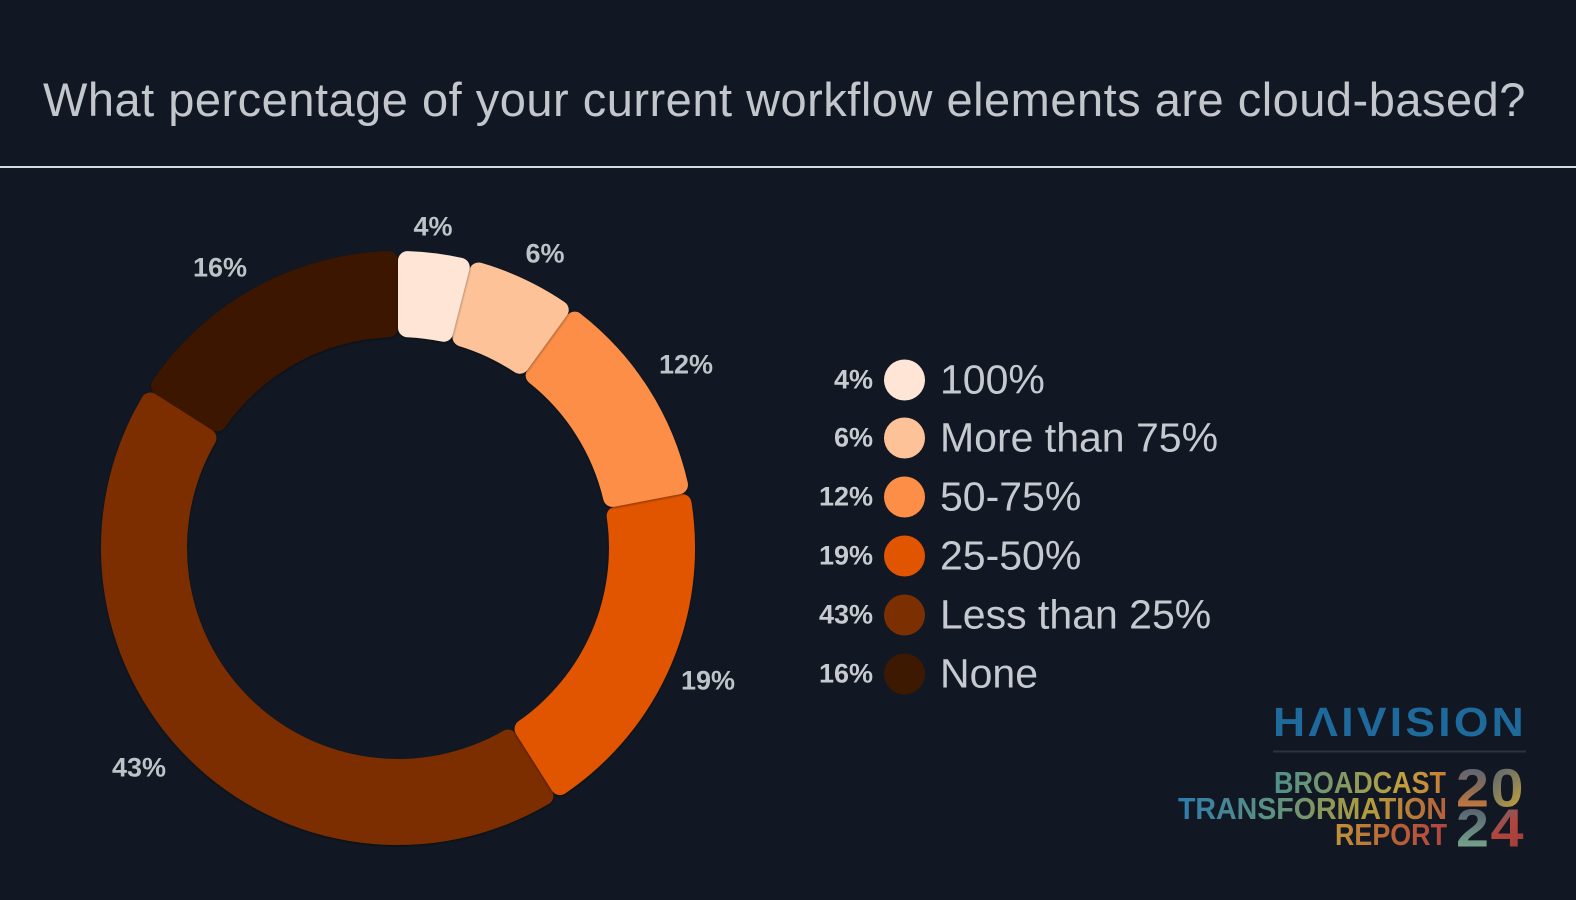  Describe the element at coordinates (1312, 808) in the screenshot. I see `svg-text: TRANSFORMATION` at that location.